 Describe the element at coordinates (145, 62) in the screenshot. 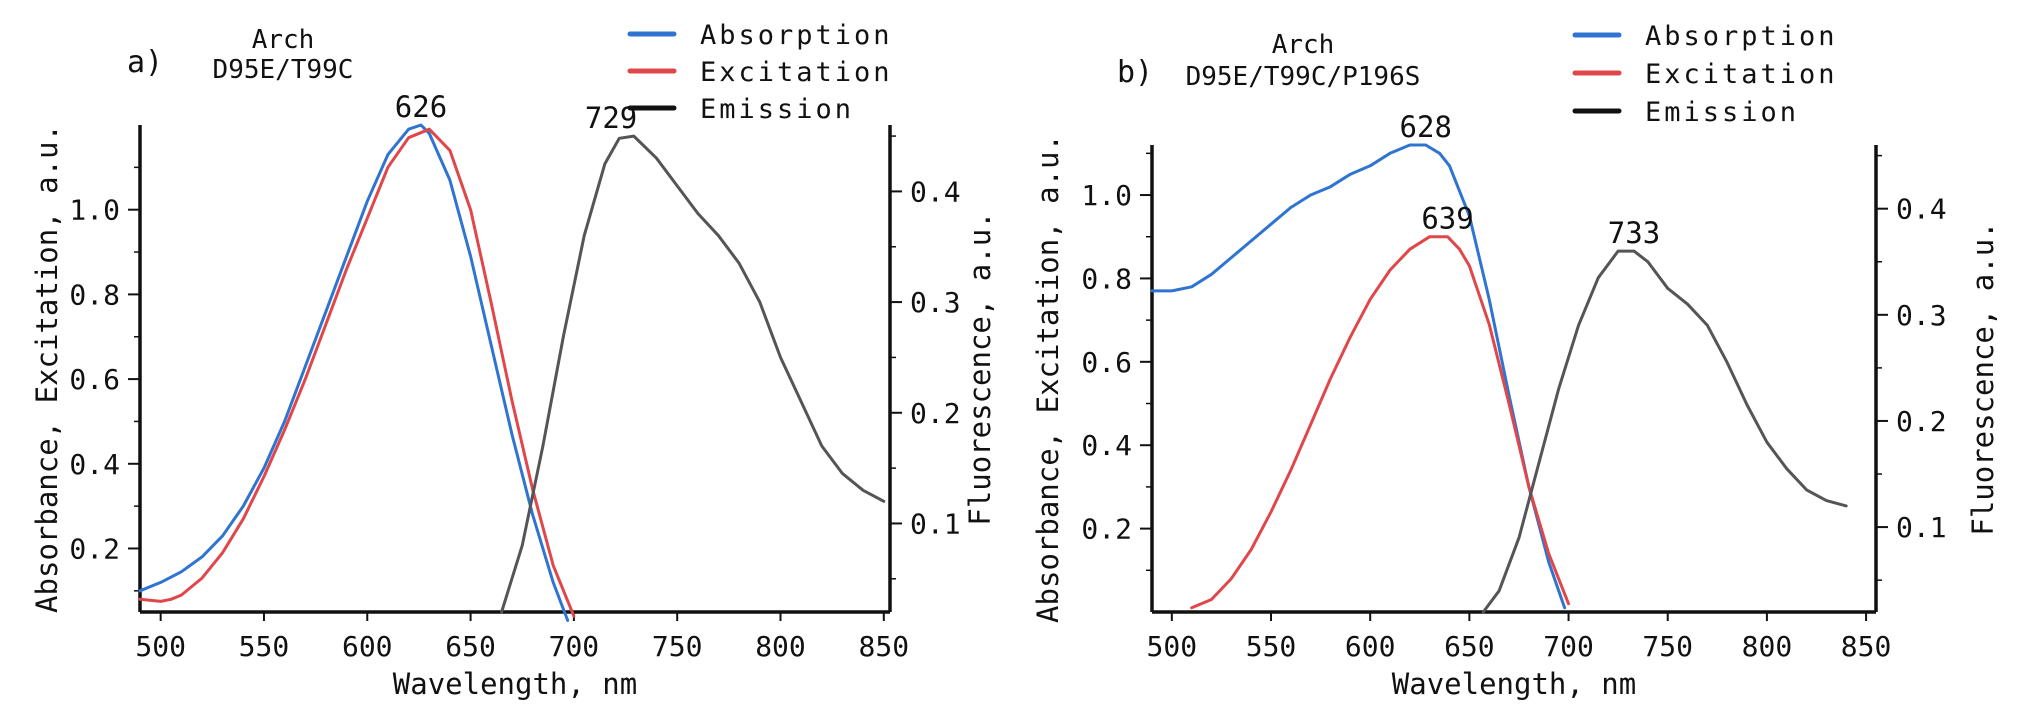

I see `panel-label: a)` at that location.